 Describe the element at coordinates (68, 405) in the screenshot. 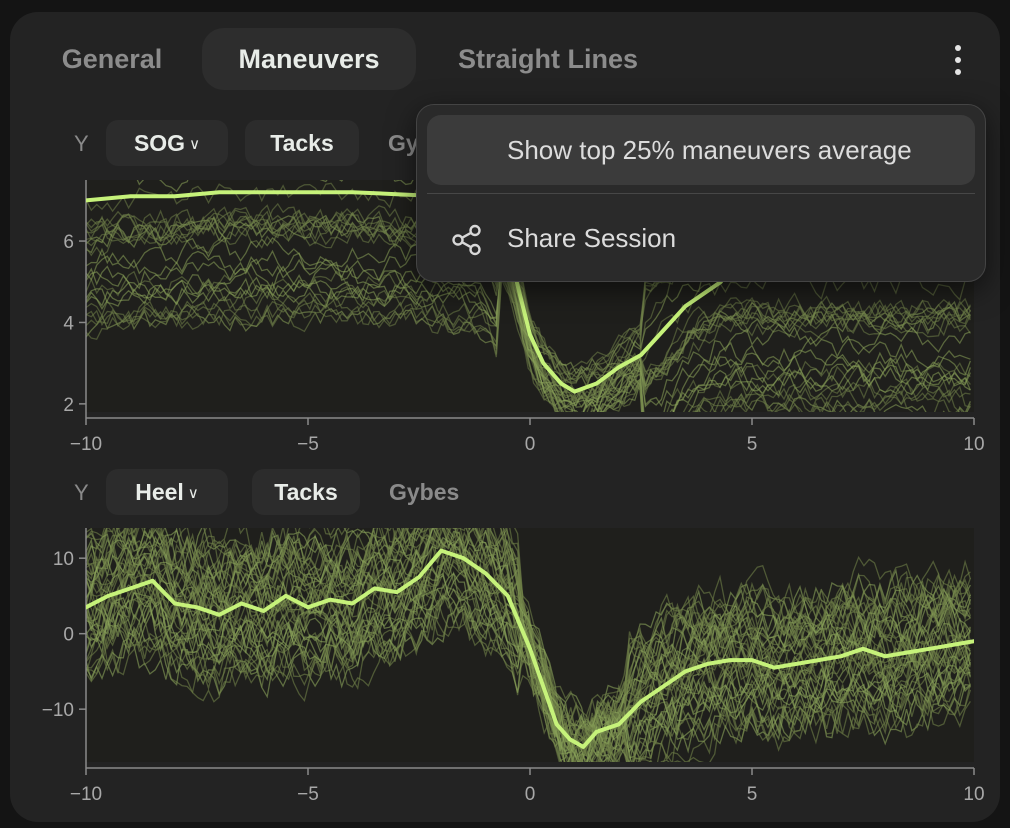

I see `y-tick-label: 2` at that location.